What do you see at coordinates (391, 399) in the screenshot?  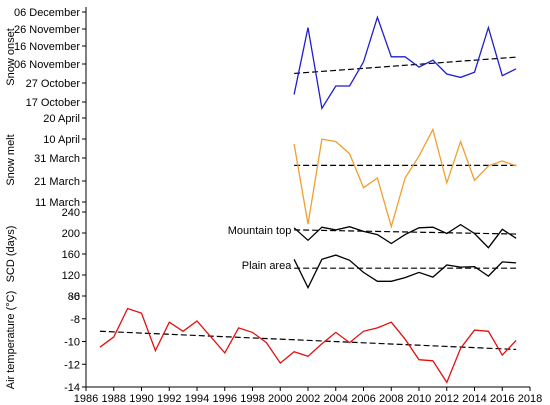 I see `x-tick-label: 2008` at bounding box center [391, 399].